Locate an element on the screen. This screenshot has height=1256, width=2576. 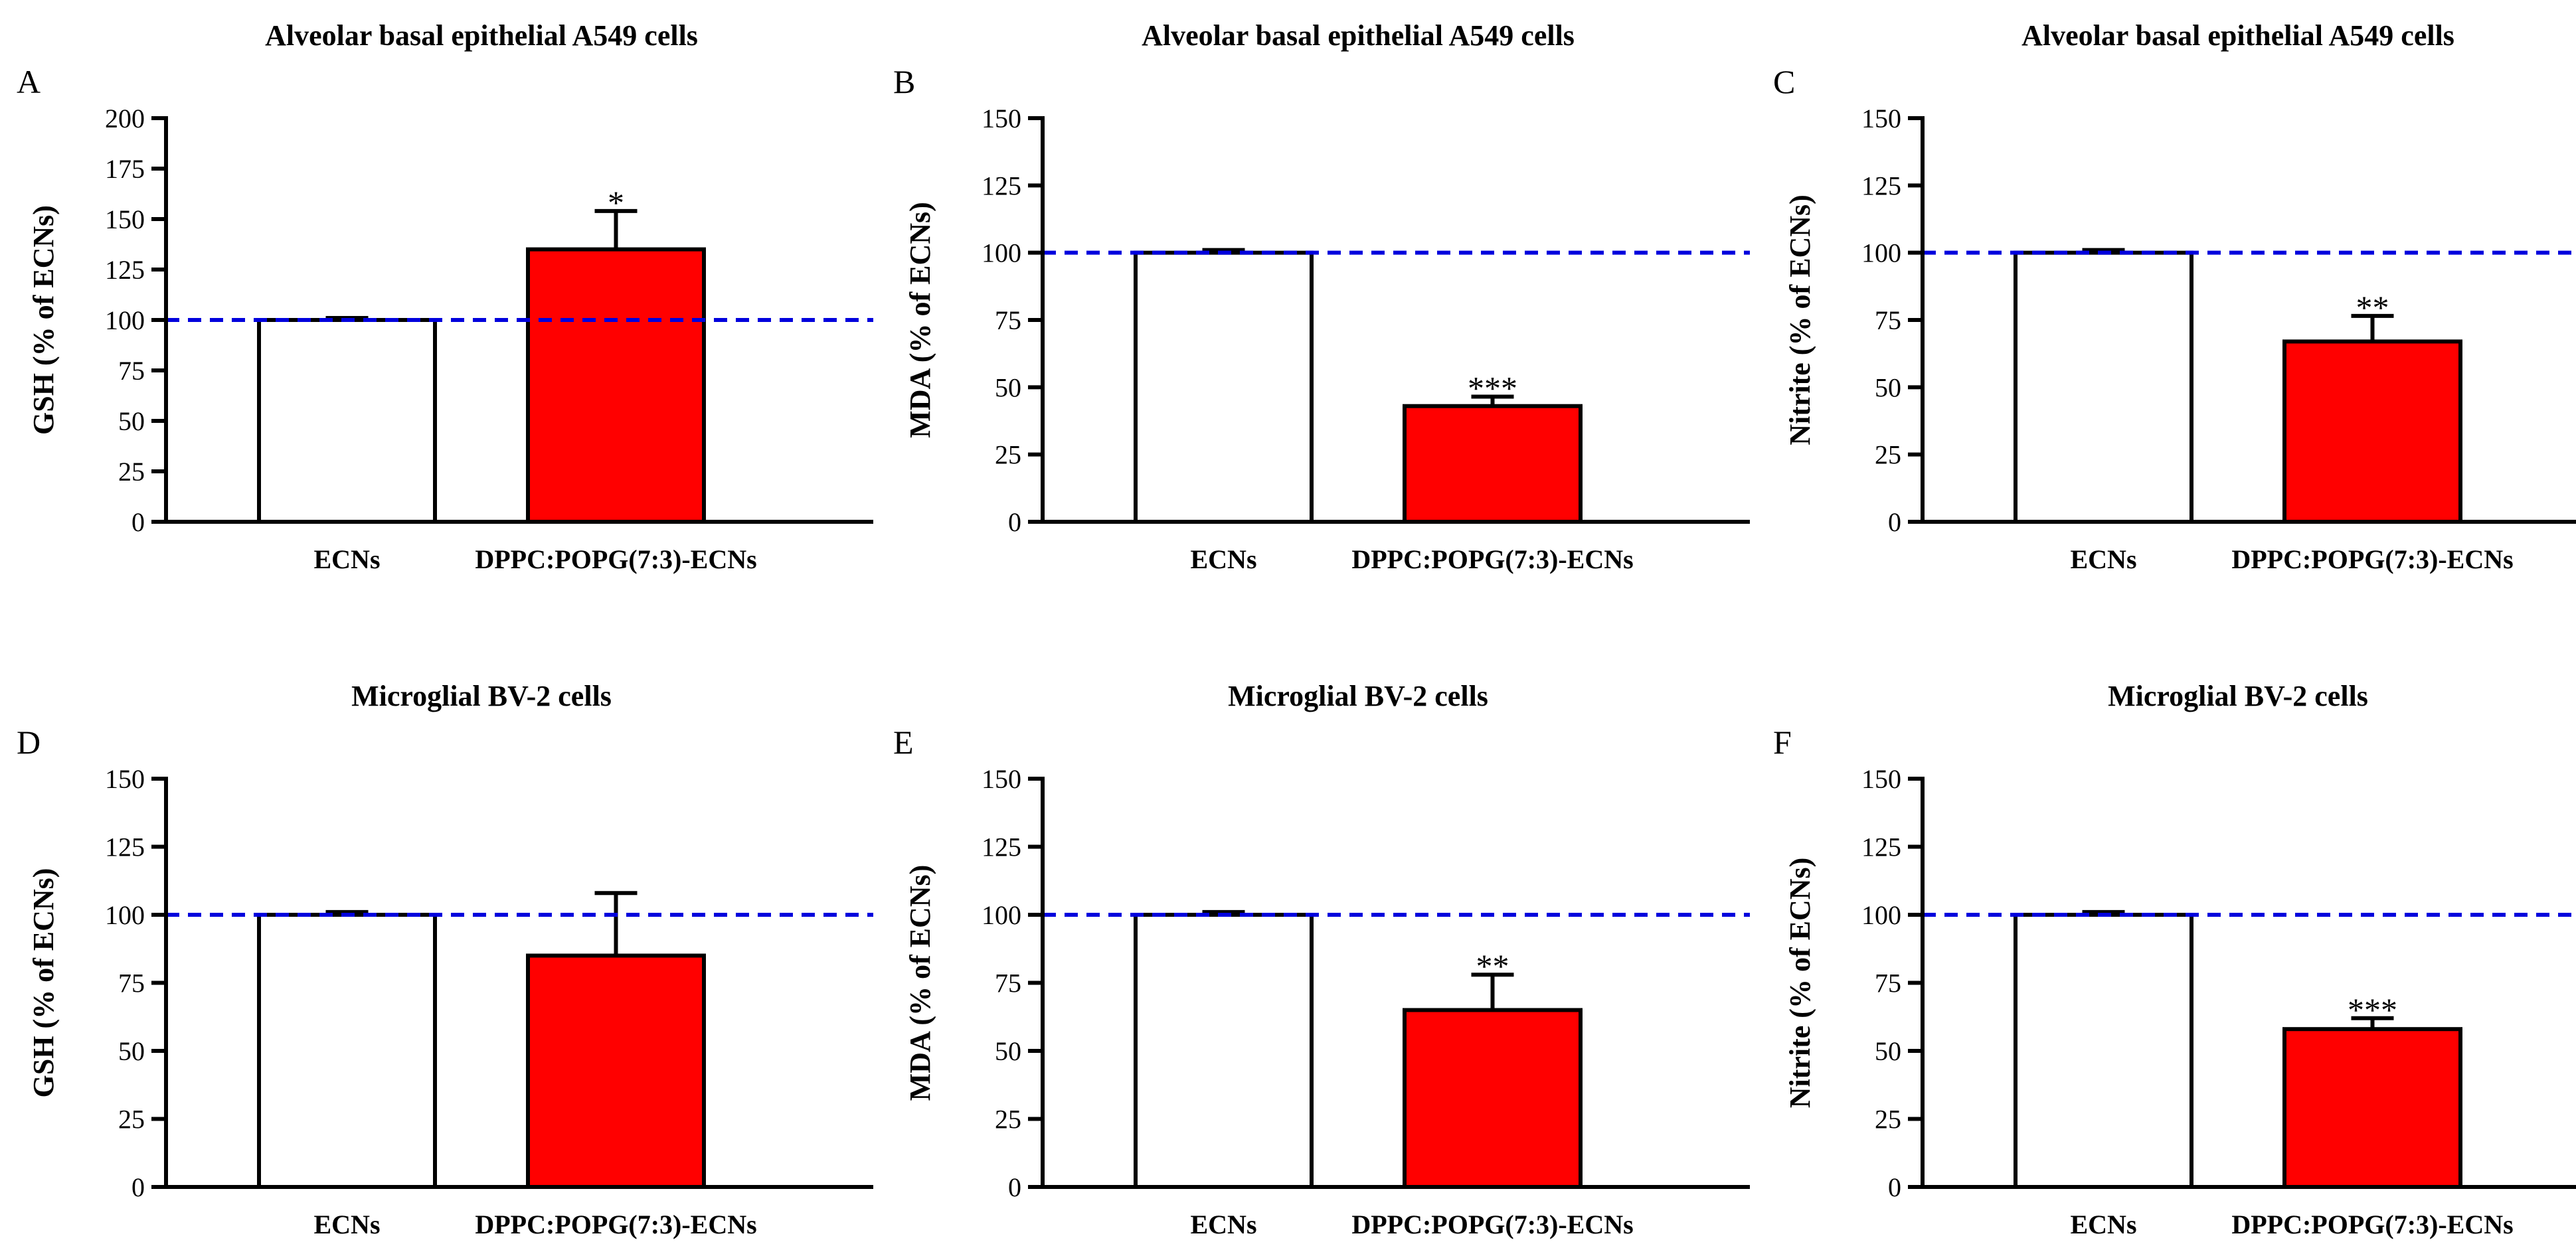
panel-letter: F is located at coordinates (1782, 742).